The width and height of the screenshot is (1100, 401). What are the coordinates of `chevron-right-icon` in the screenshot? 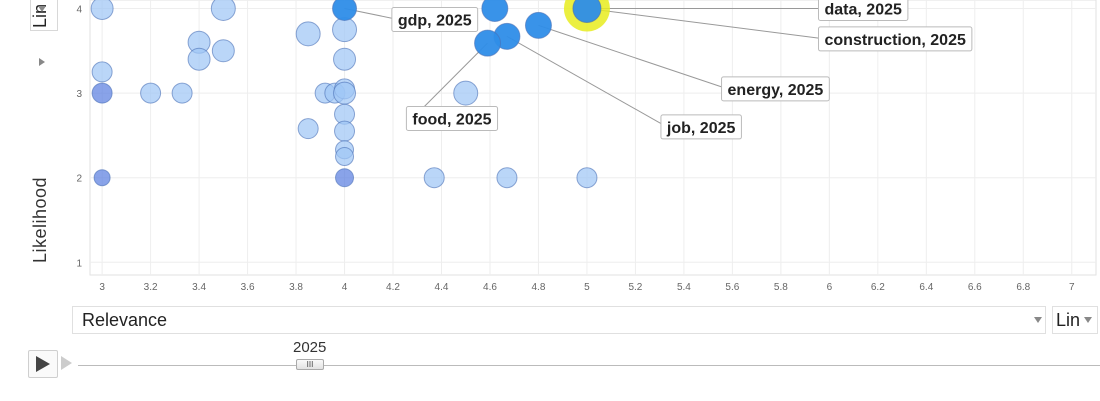 It's located at (42, 62).